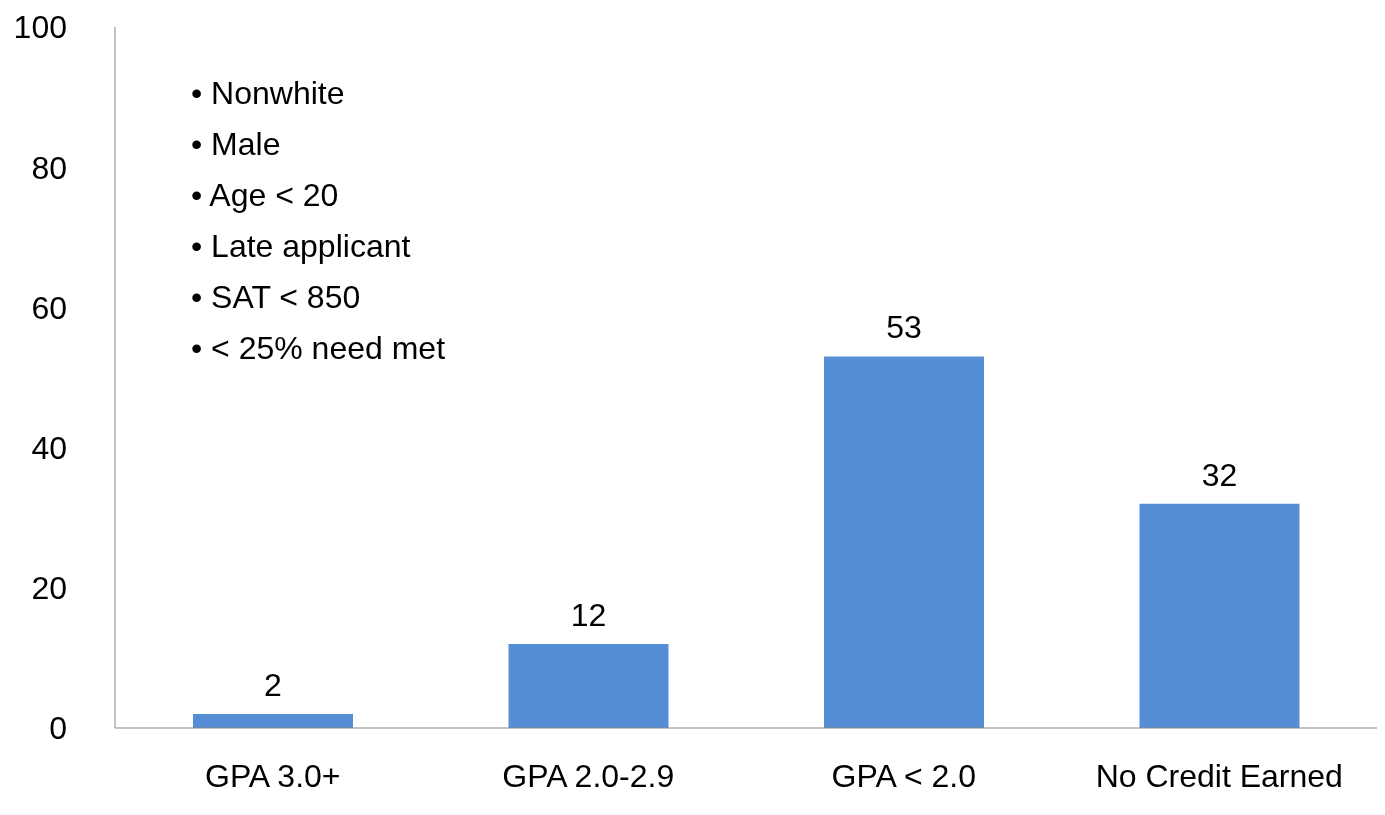 The image size is (1385, 815). Describe the element at coordinates (273, 775) in the screenshot. I see `x-tick-label: GPA 3.0+` at that location.